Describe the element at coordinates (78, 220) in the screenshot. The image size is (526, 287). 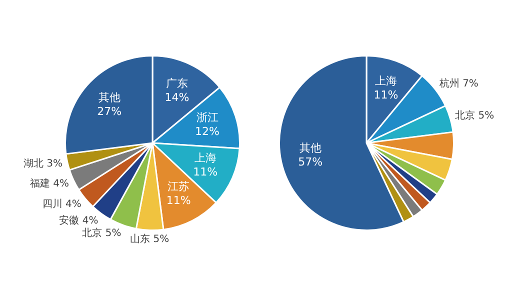
I see `slice-label: 安徽 4%` at that location.